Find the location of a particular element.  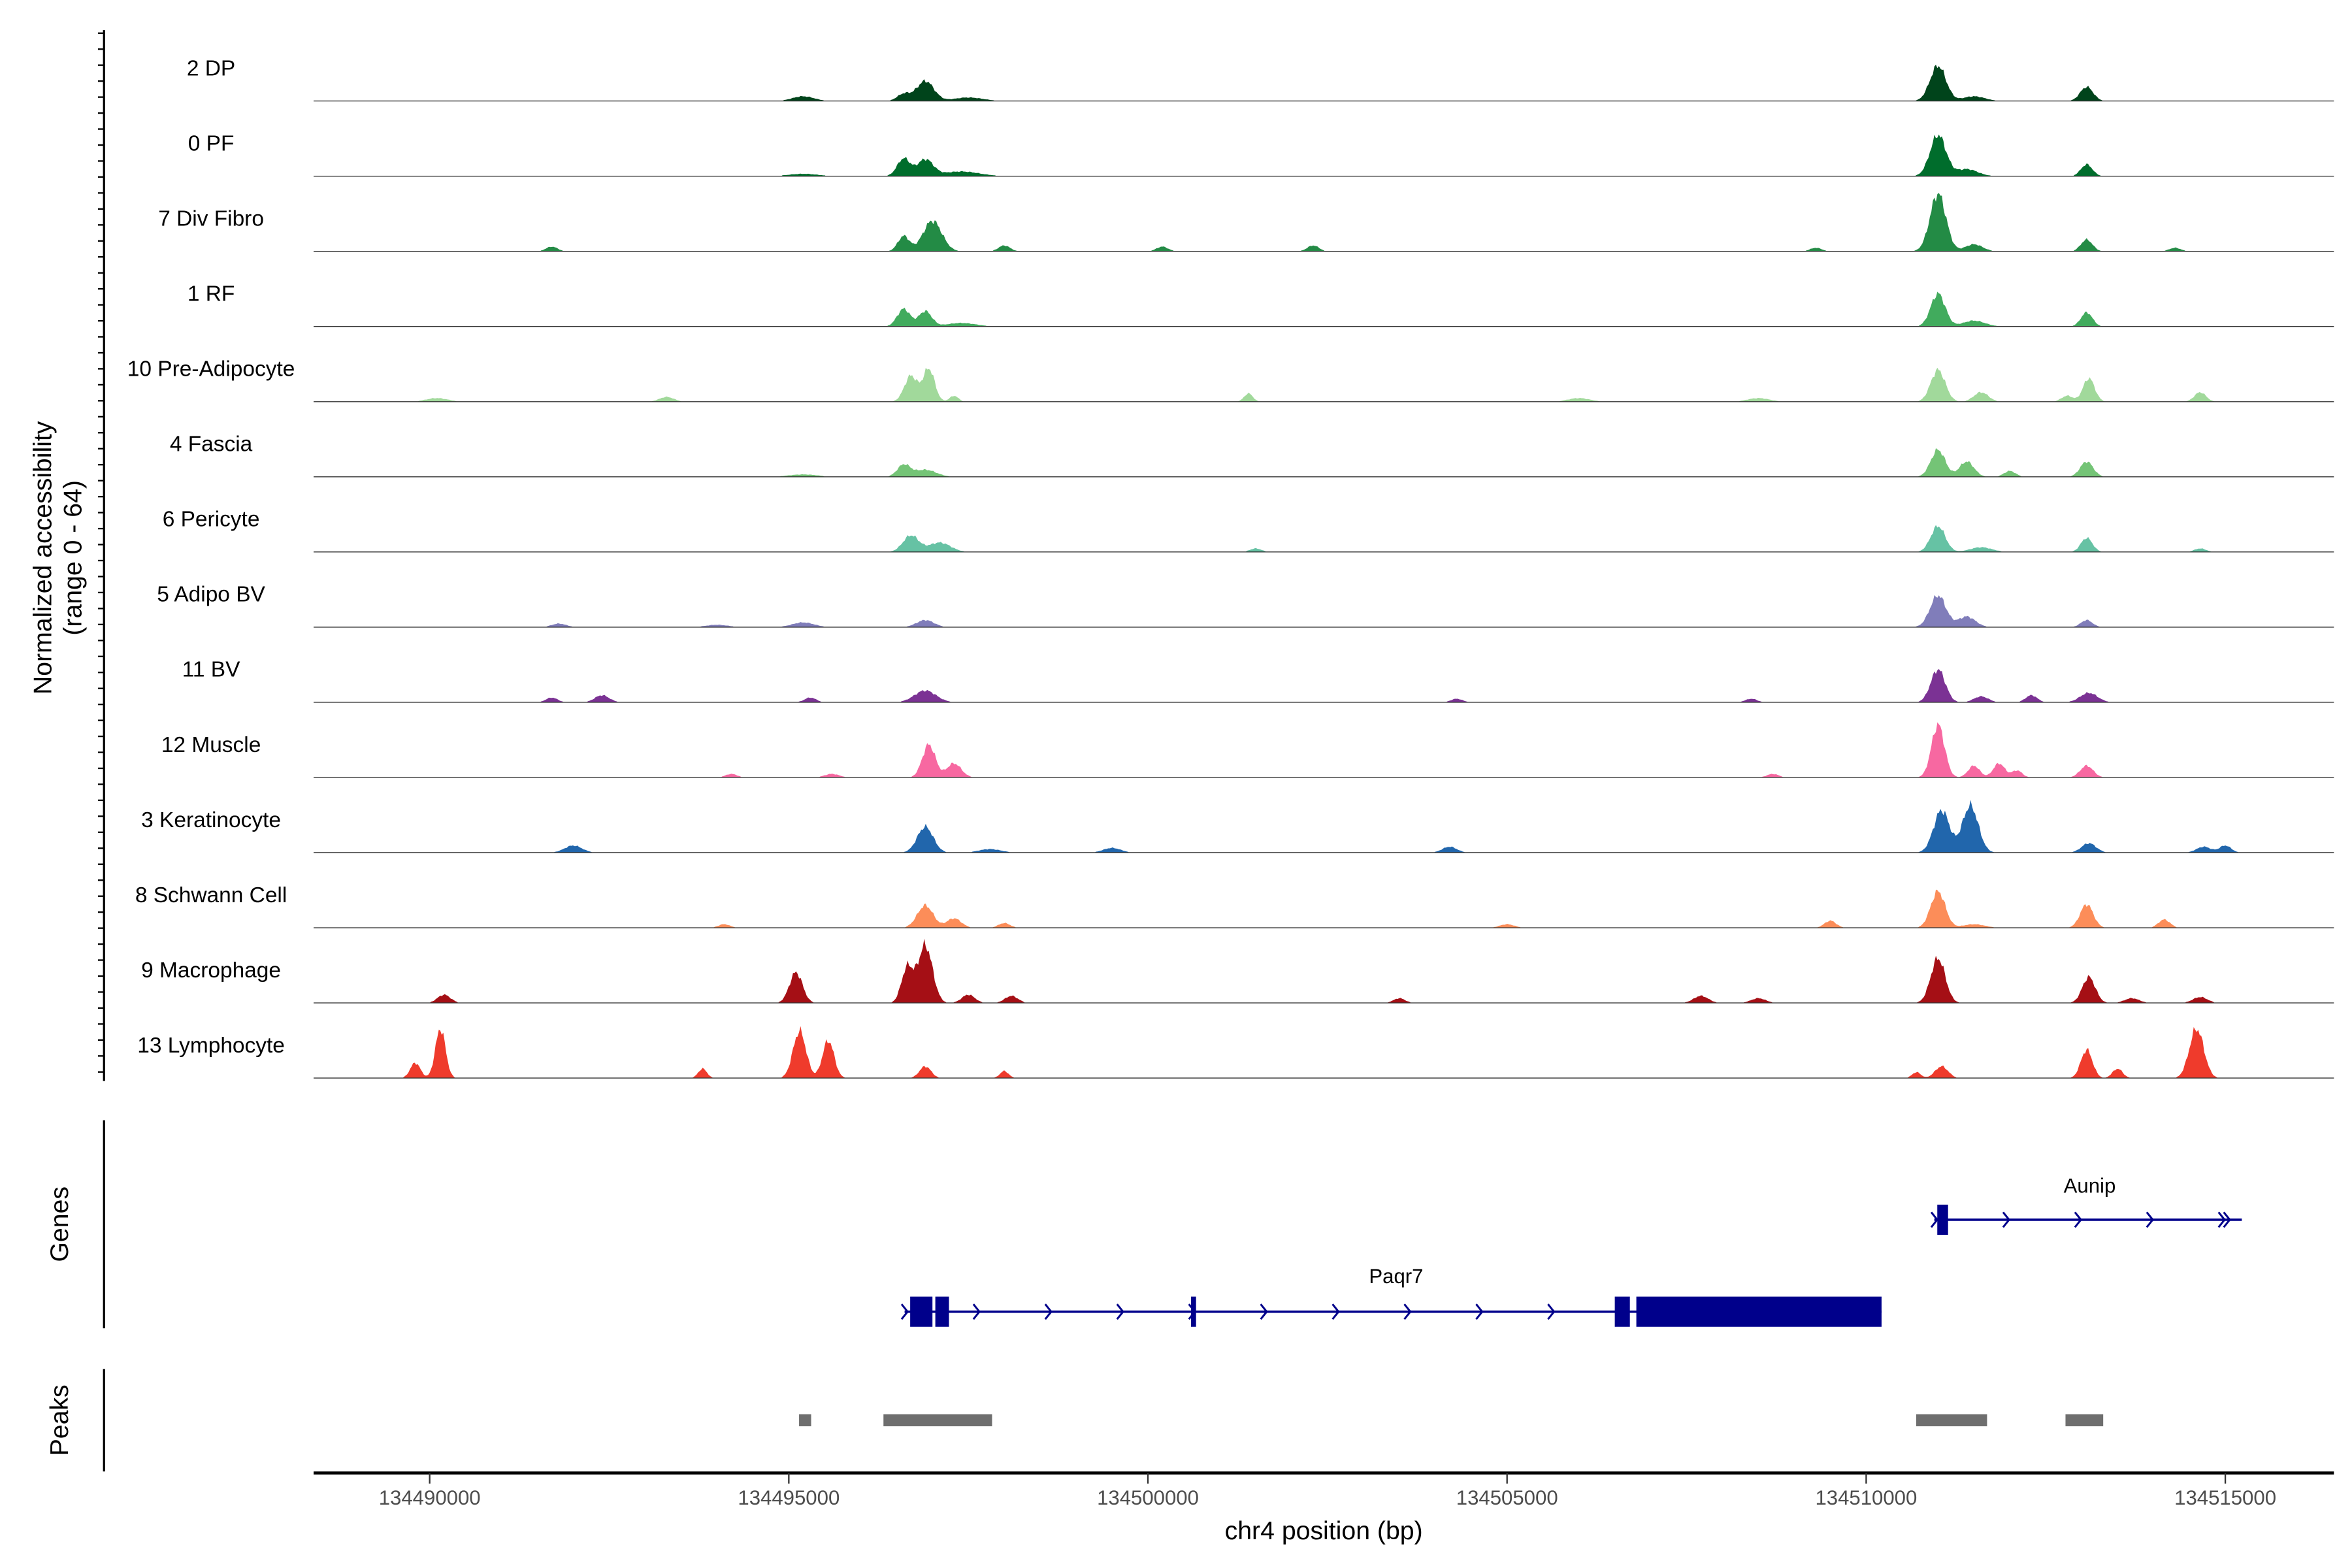

track-1-rf: 1 RF is located at coordinates (1261, 304).